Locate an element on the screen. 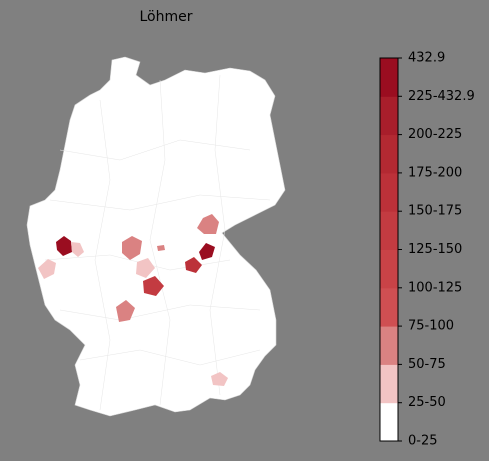  colorbar-label: 50-75 is located at coordinates (427, 364).